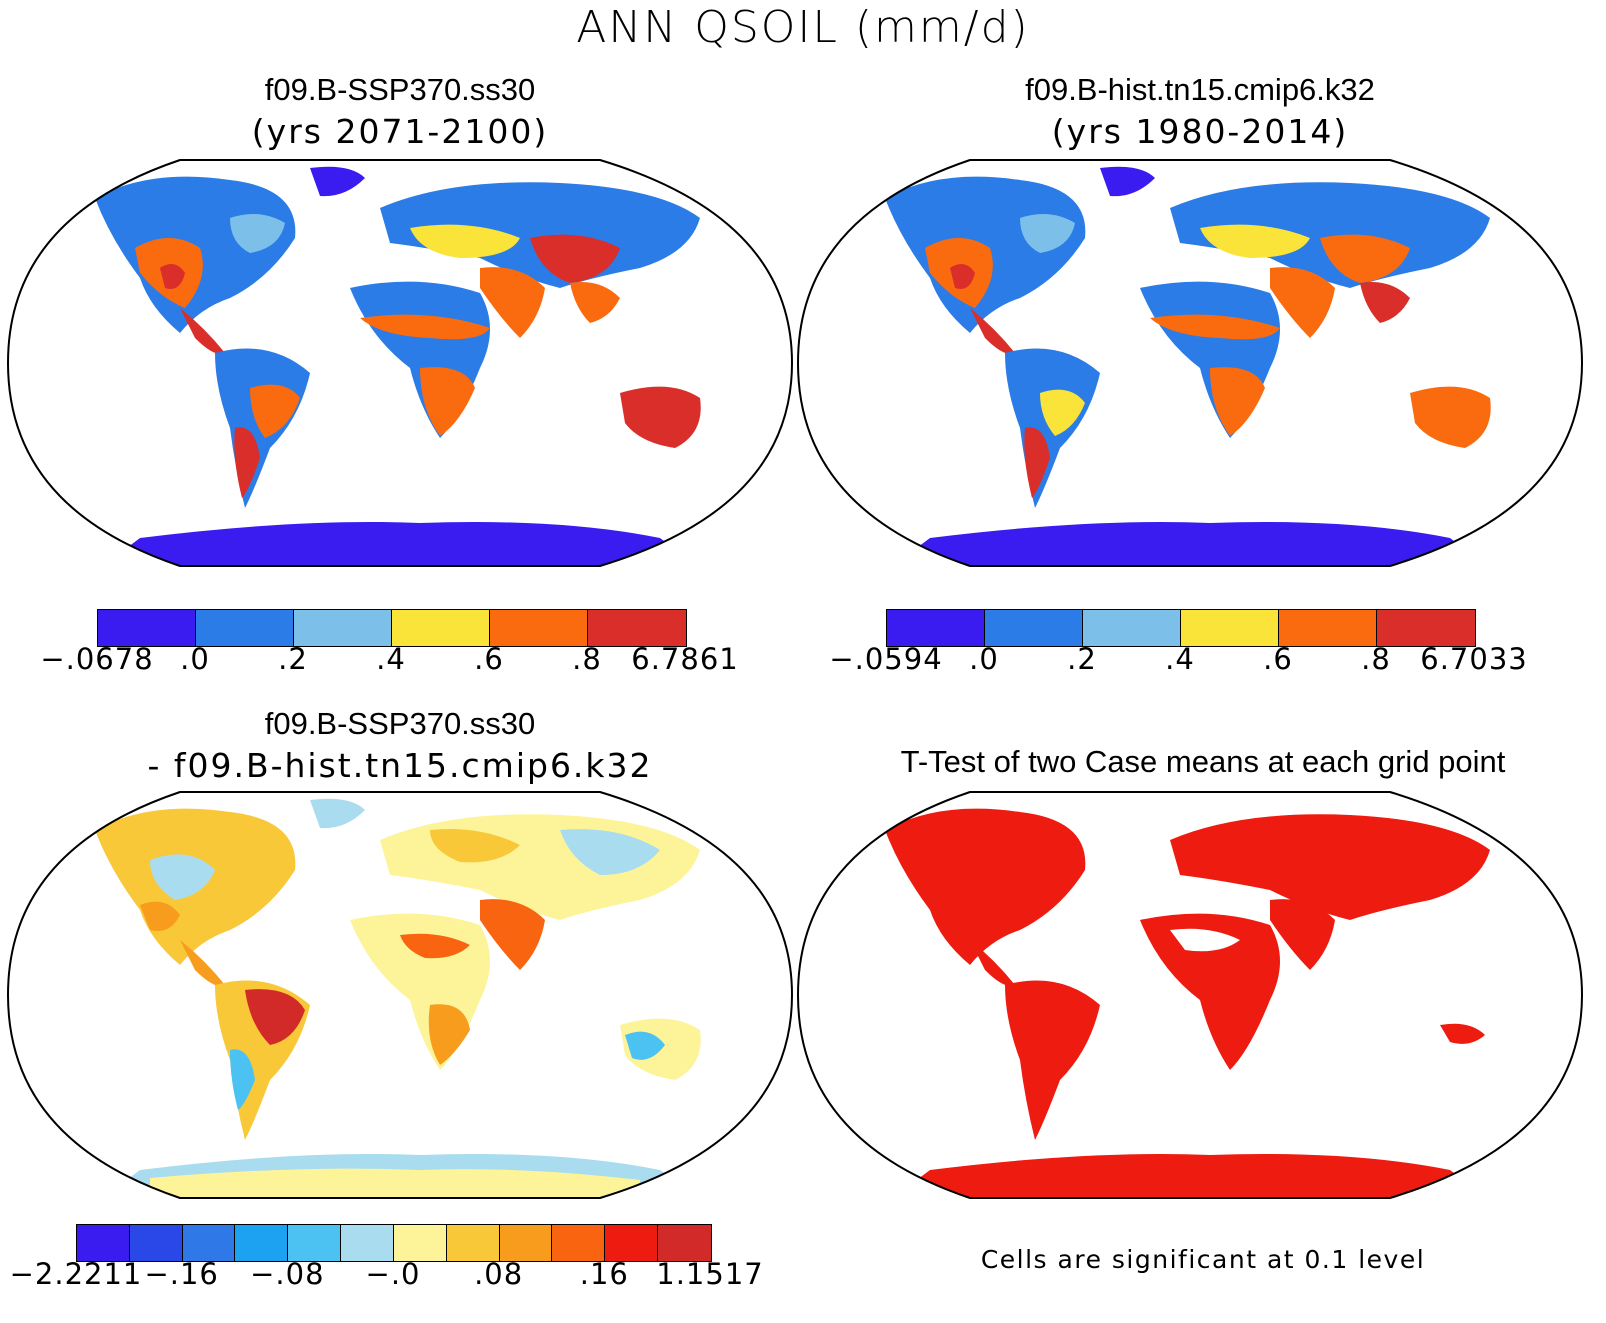 The height and width of the screenshot is (1323, 1606). I want to click on panel-diff-subtitle: - f09.B-hist.tn15.cmip6.k32, so click(400, 765).